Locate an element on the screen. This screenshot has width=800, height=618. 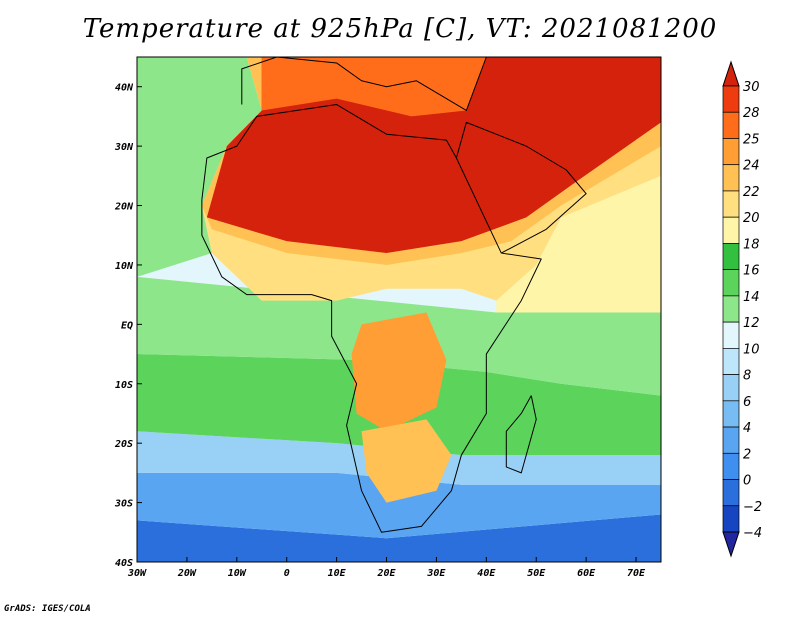
coastline-arabia is located at coordinates (521, 187).